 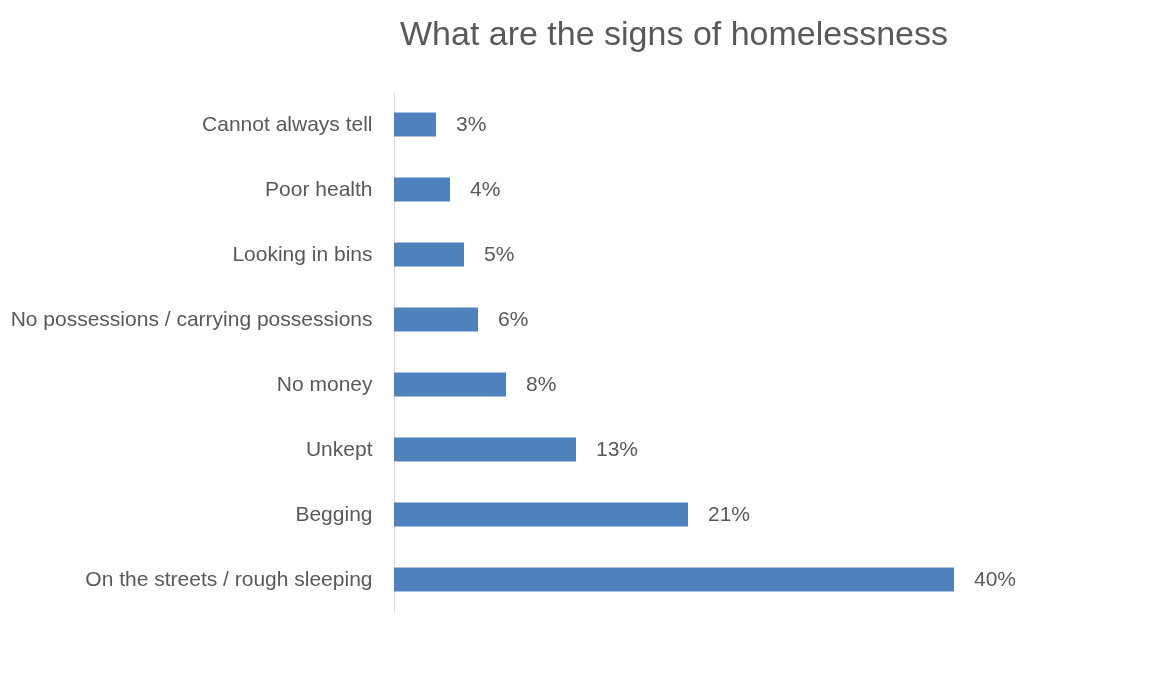 I want to click on y-tick-label: Cannot always tell, so click(x=287, y=123).